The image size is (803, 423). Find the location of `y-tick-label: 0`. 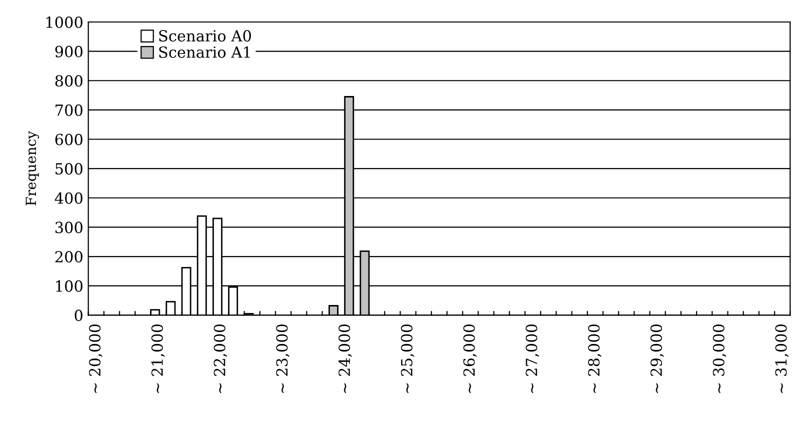

y-tick-label: 0 is located at coordinates (78, 316).